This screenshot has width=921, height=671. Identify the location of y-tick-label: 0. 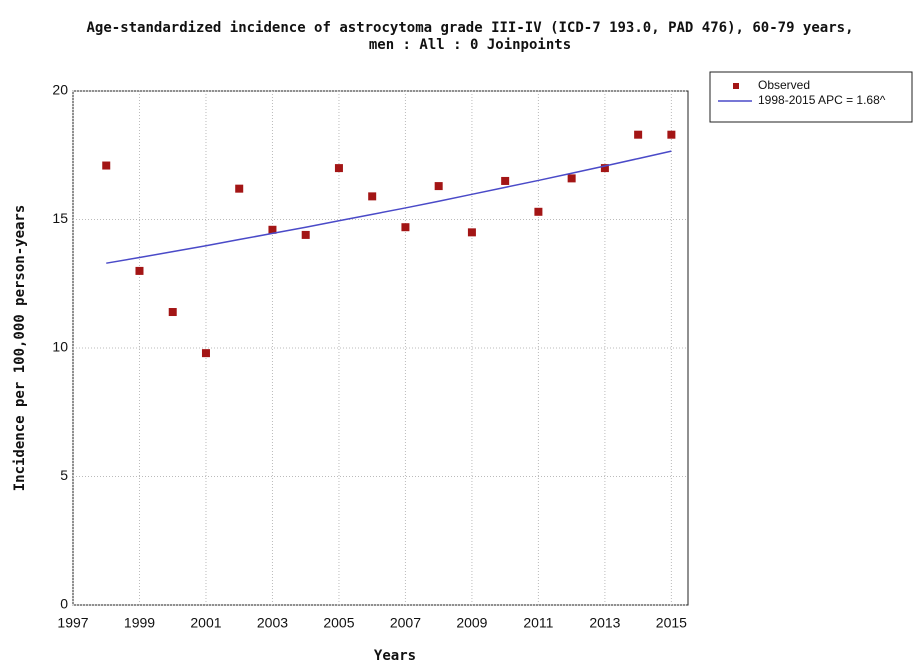
(64, 604).